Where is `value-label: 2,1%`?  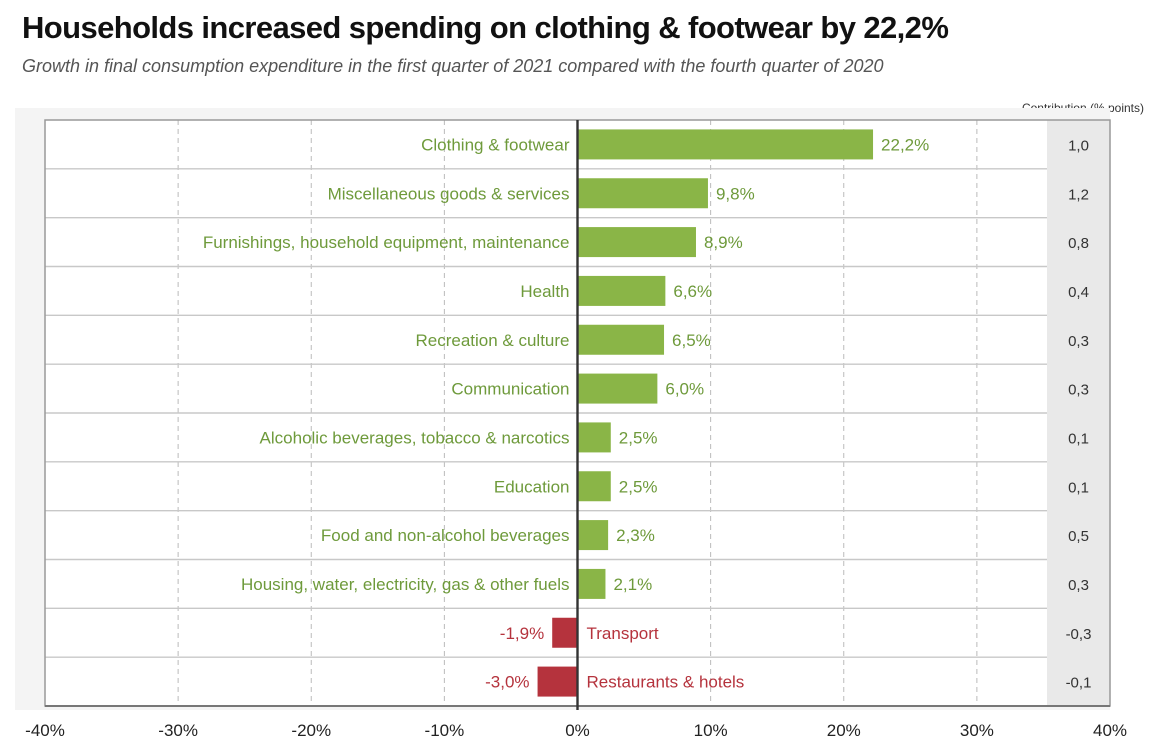 value-label: 2,1% is located at coordinates (632, 584).